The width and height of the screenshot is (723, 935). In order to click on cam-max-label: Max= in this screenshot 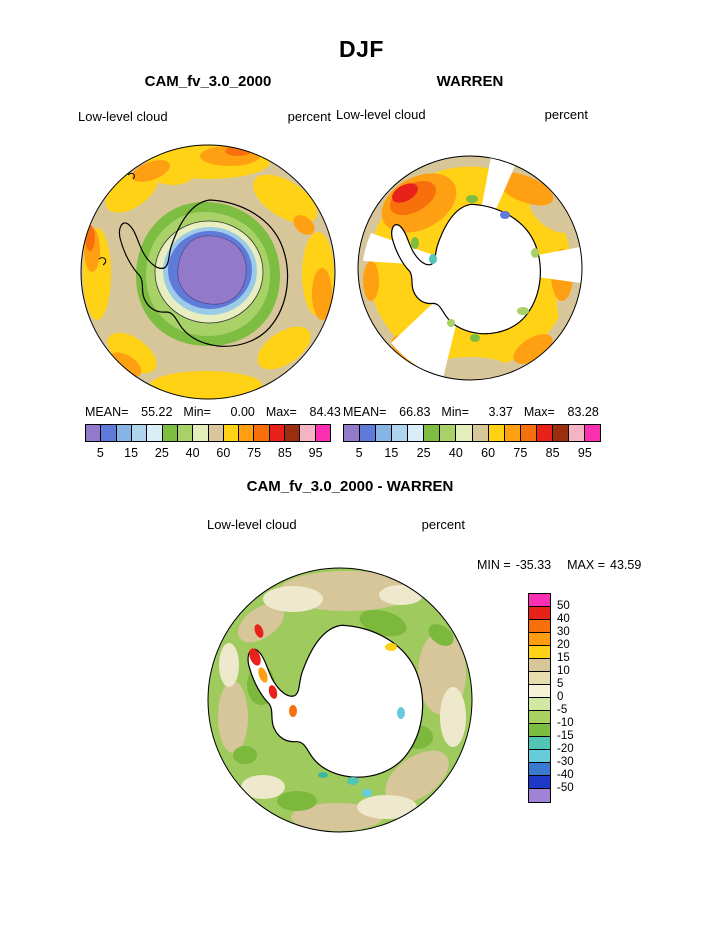, I will do `click(281, 412)`.